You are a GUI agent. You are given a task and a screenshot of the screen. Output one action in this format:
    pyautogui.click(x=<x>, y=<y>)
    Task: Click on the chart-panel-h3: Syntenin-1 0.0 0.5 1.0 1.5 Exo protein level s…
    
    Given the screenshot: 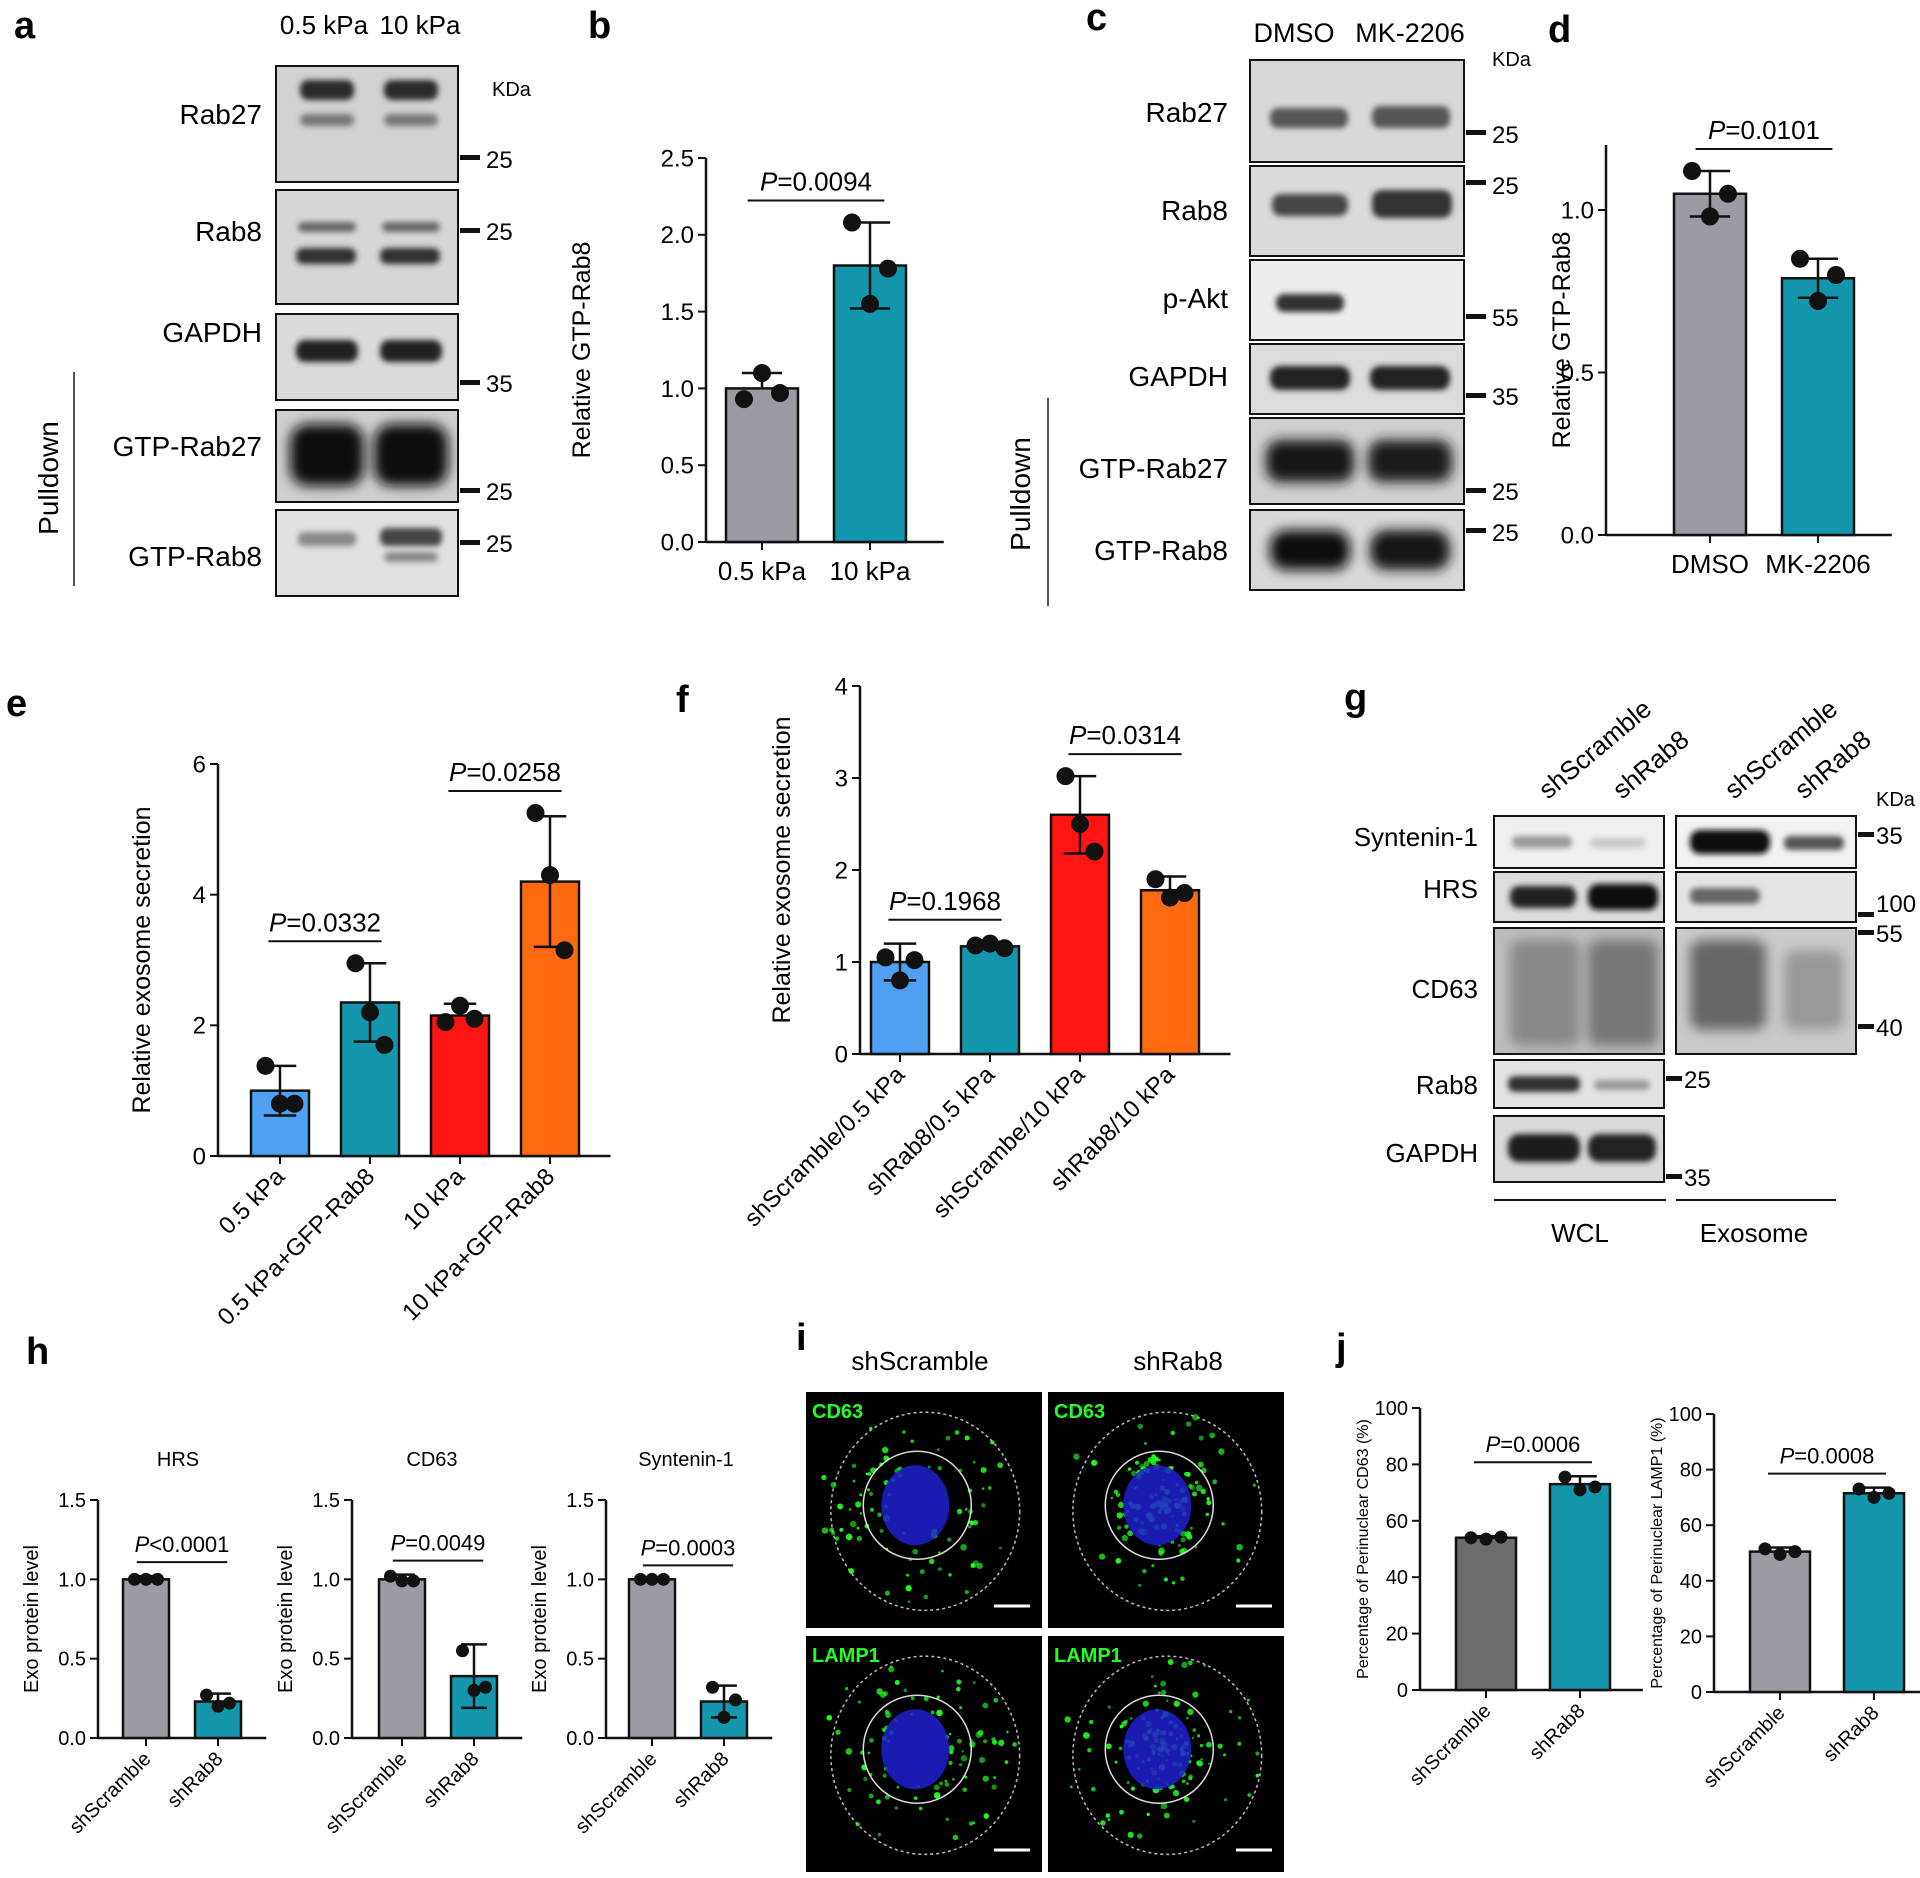 What is the action you would take?
    pyautogui.click(x=651, y=1643)
    